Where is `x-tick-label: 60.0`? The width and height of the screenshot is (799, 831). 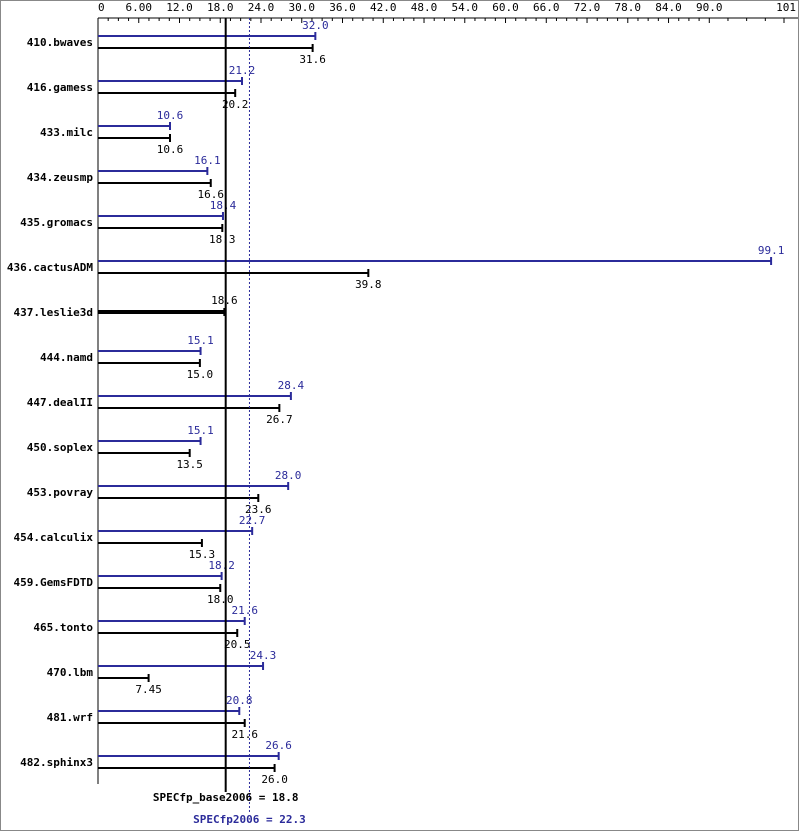 x-tick-label: 60.0 is located at coordinates (505, 7).